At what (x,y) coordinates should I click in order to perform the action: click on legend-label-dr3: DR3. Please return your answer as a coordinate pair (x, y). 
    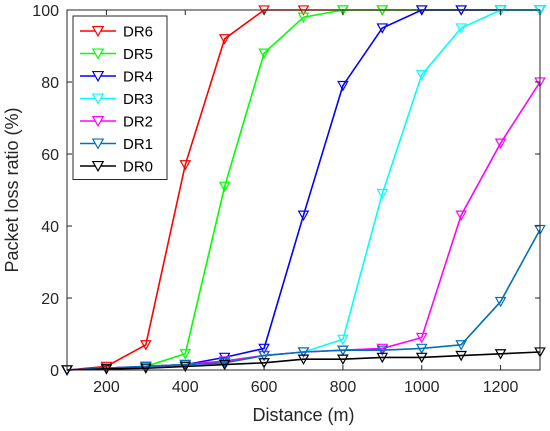
    Looking at the image, I should click on (138, 99).